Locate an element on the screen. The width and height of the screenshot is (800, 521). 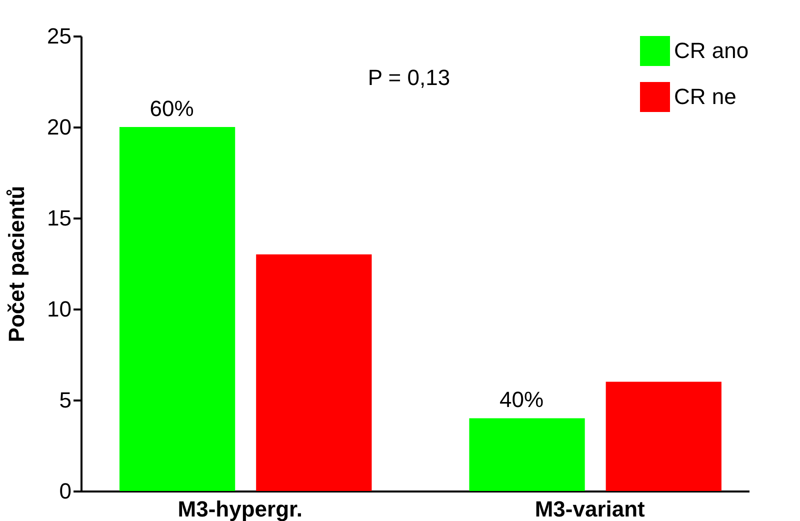
annotation: 40% is located at coordinates (522, 399).